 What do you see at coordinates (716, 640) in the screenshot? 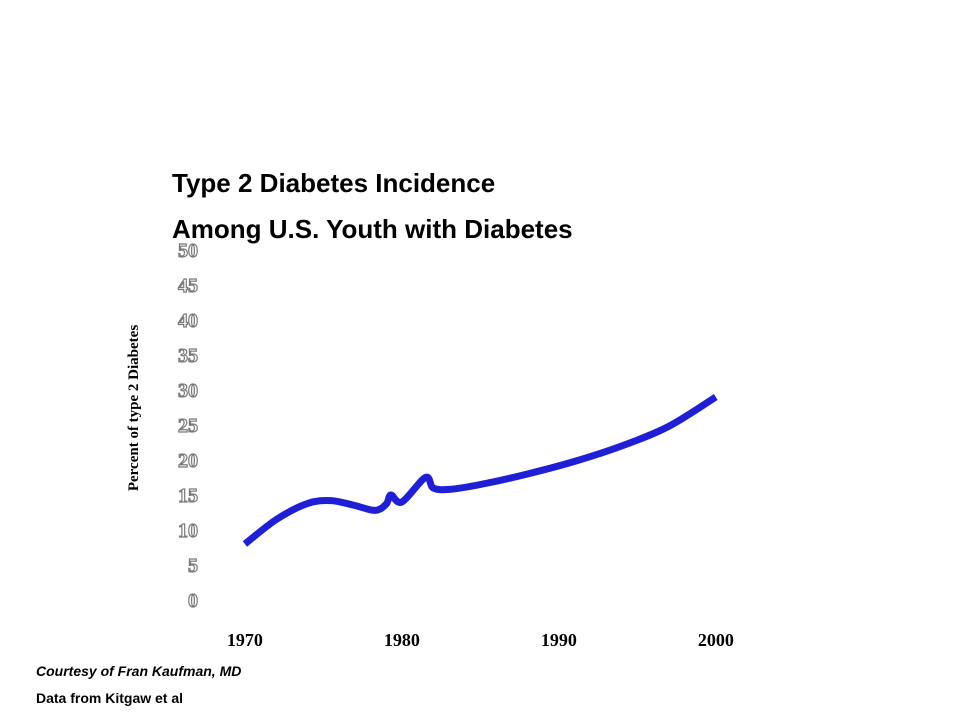
I see `x-tick-label: 2000` at bounding box center [716, 640].